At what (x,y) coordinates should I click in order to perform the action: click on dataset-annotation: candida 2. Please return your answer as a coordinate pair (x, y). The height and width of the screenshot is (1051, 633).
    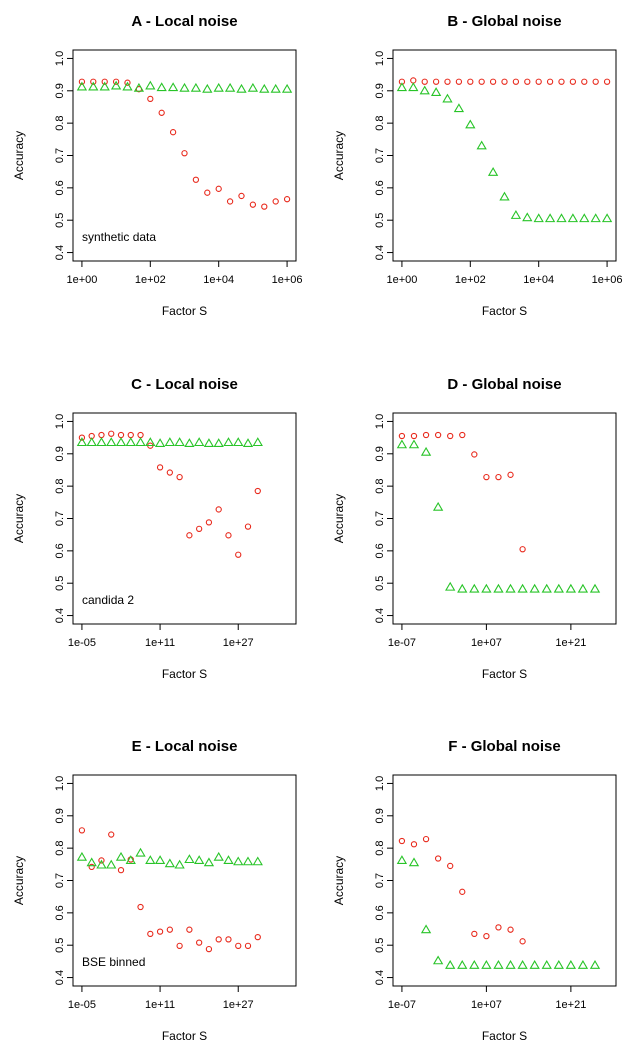
    Looking at the image, I should click on (108, 600).